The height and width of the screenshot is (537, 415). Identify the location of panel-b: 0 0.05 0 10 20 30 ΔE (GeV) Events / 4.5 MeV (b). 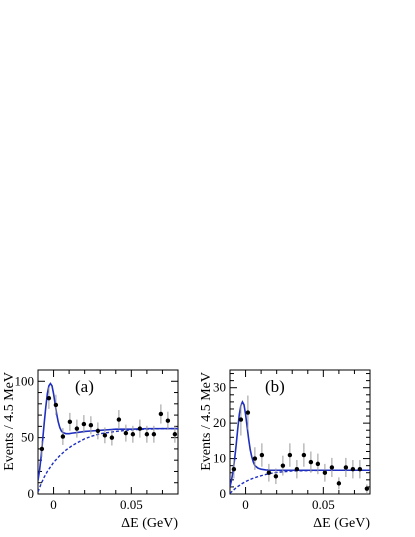
(285, 450).